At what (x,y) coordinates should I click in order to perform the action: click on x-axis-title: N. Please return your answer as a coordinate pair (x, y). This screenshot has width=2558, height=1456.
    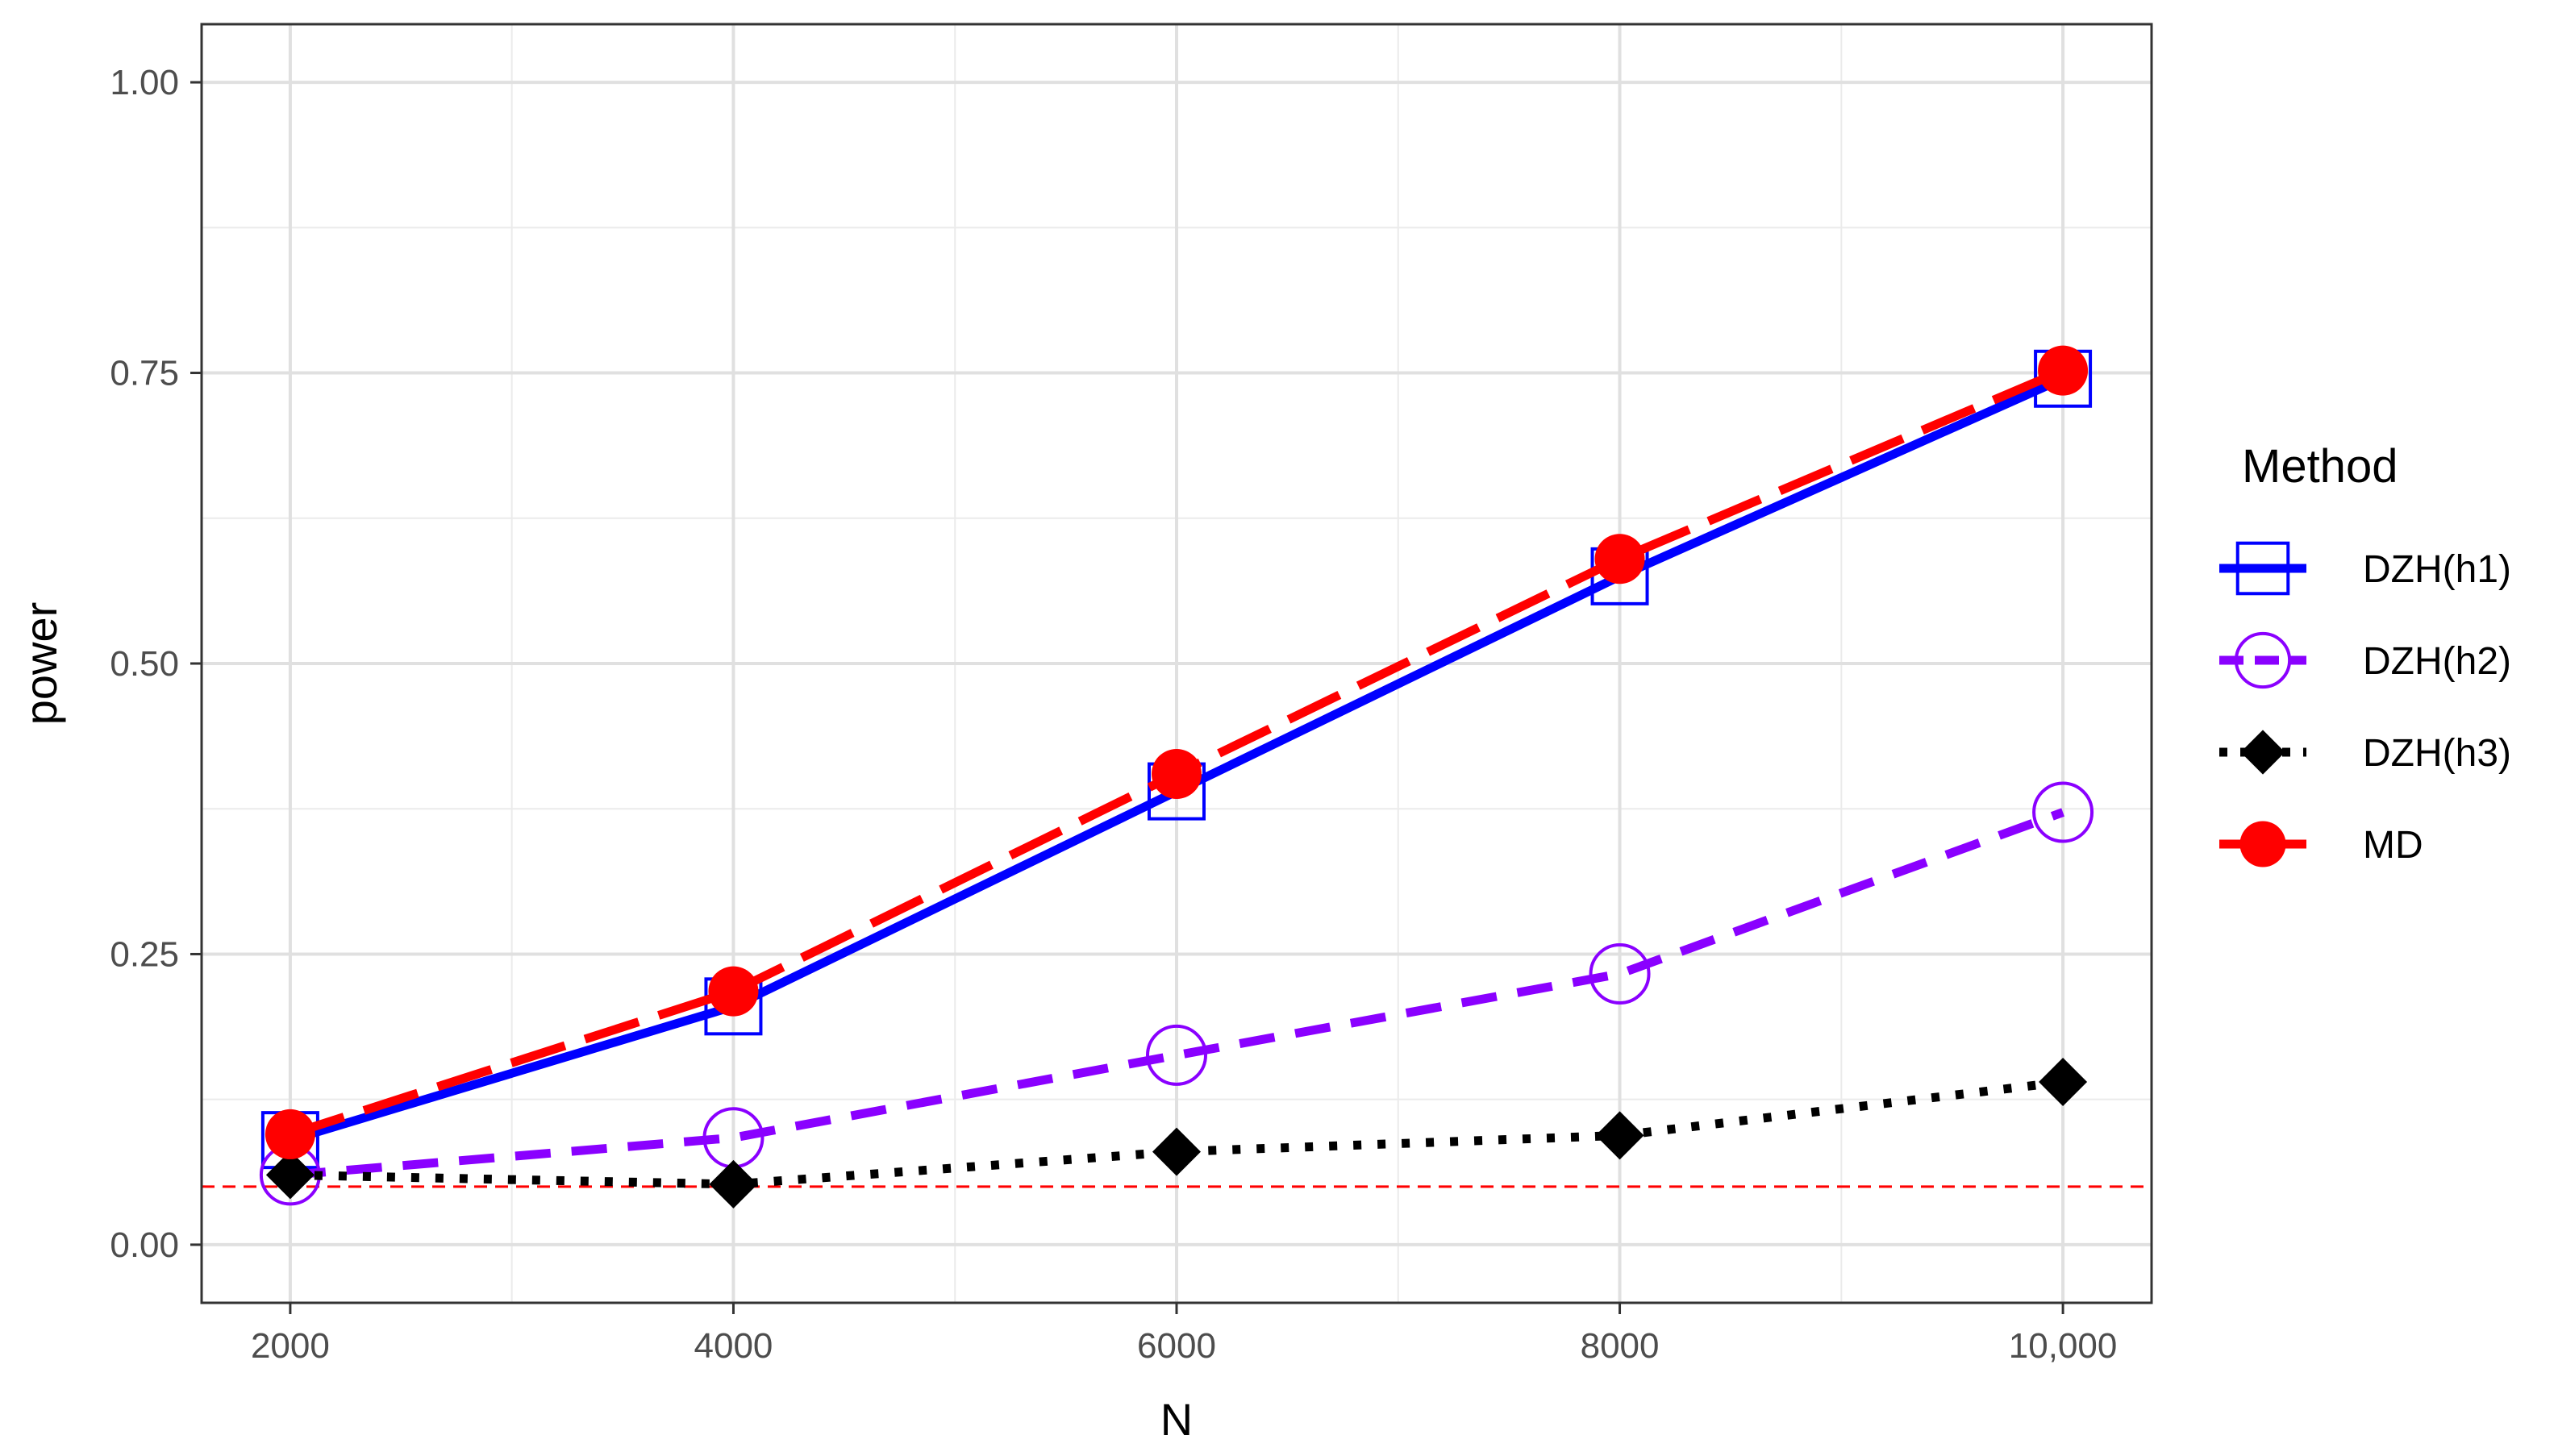
    Looking at the image, I should click on (1176, 1419).